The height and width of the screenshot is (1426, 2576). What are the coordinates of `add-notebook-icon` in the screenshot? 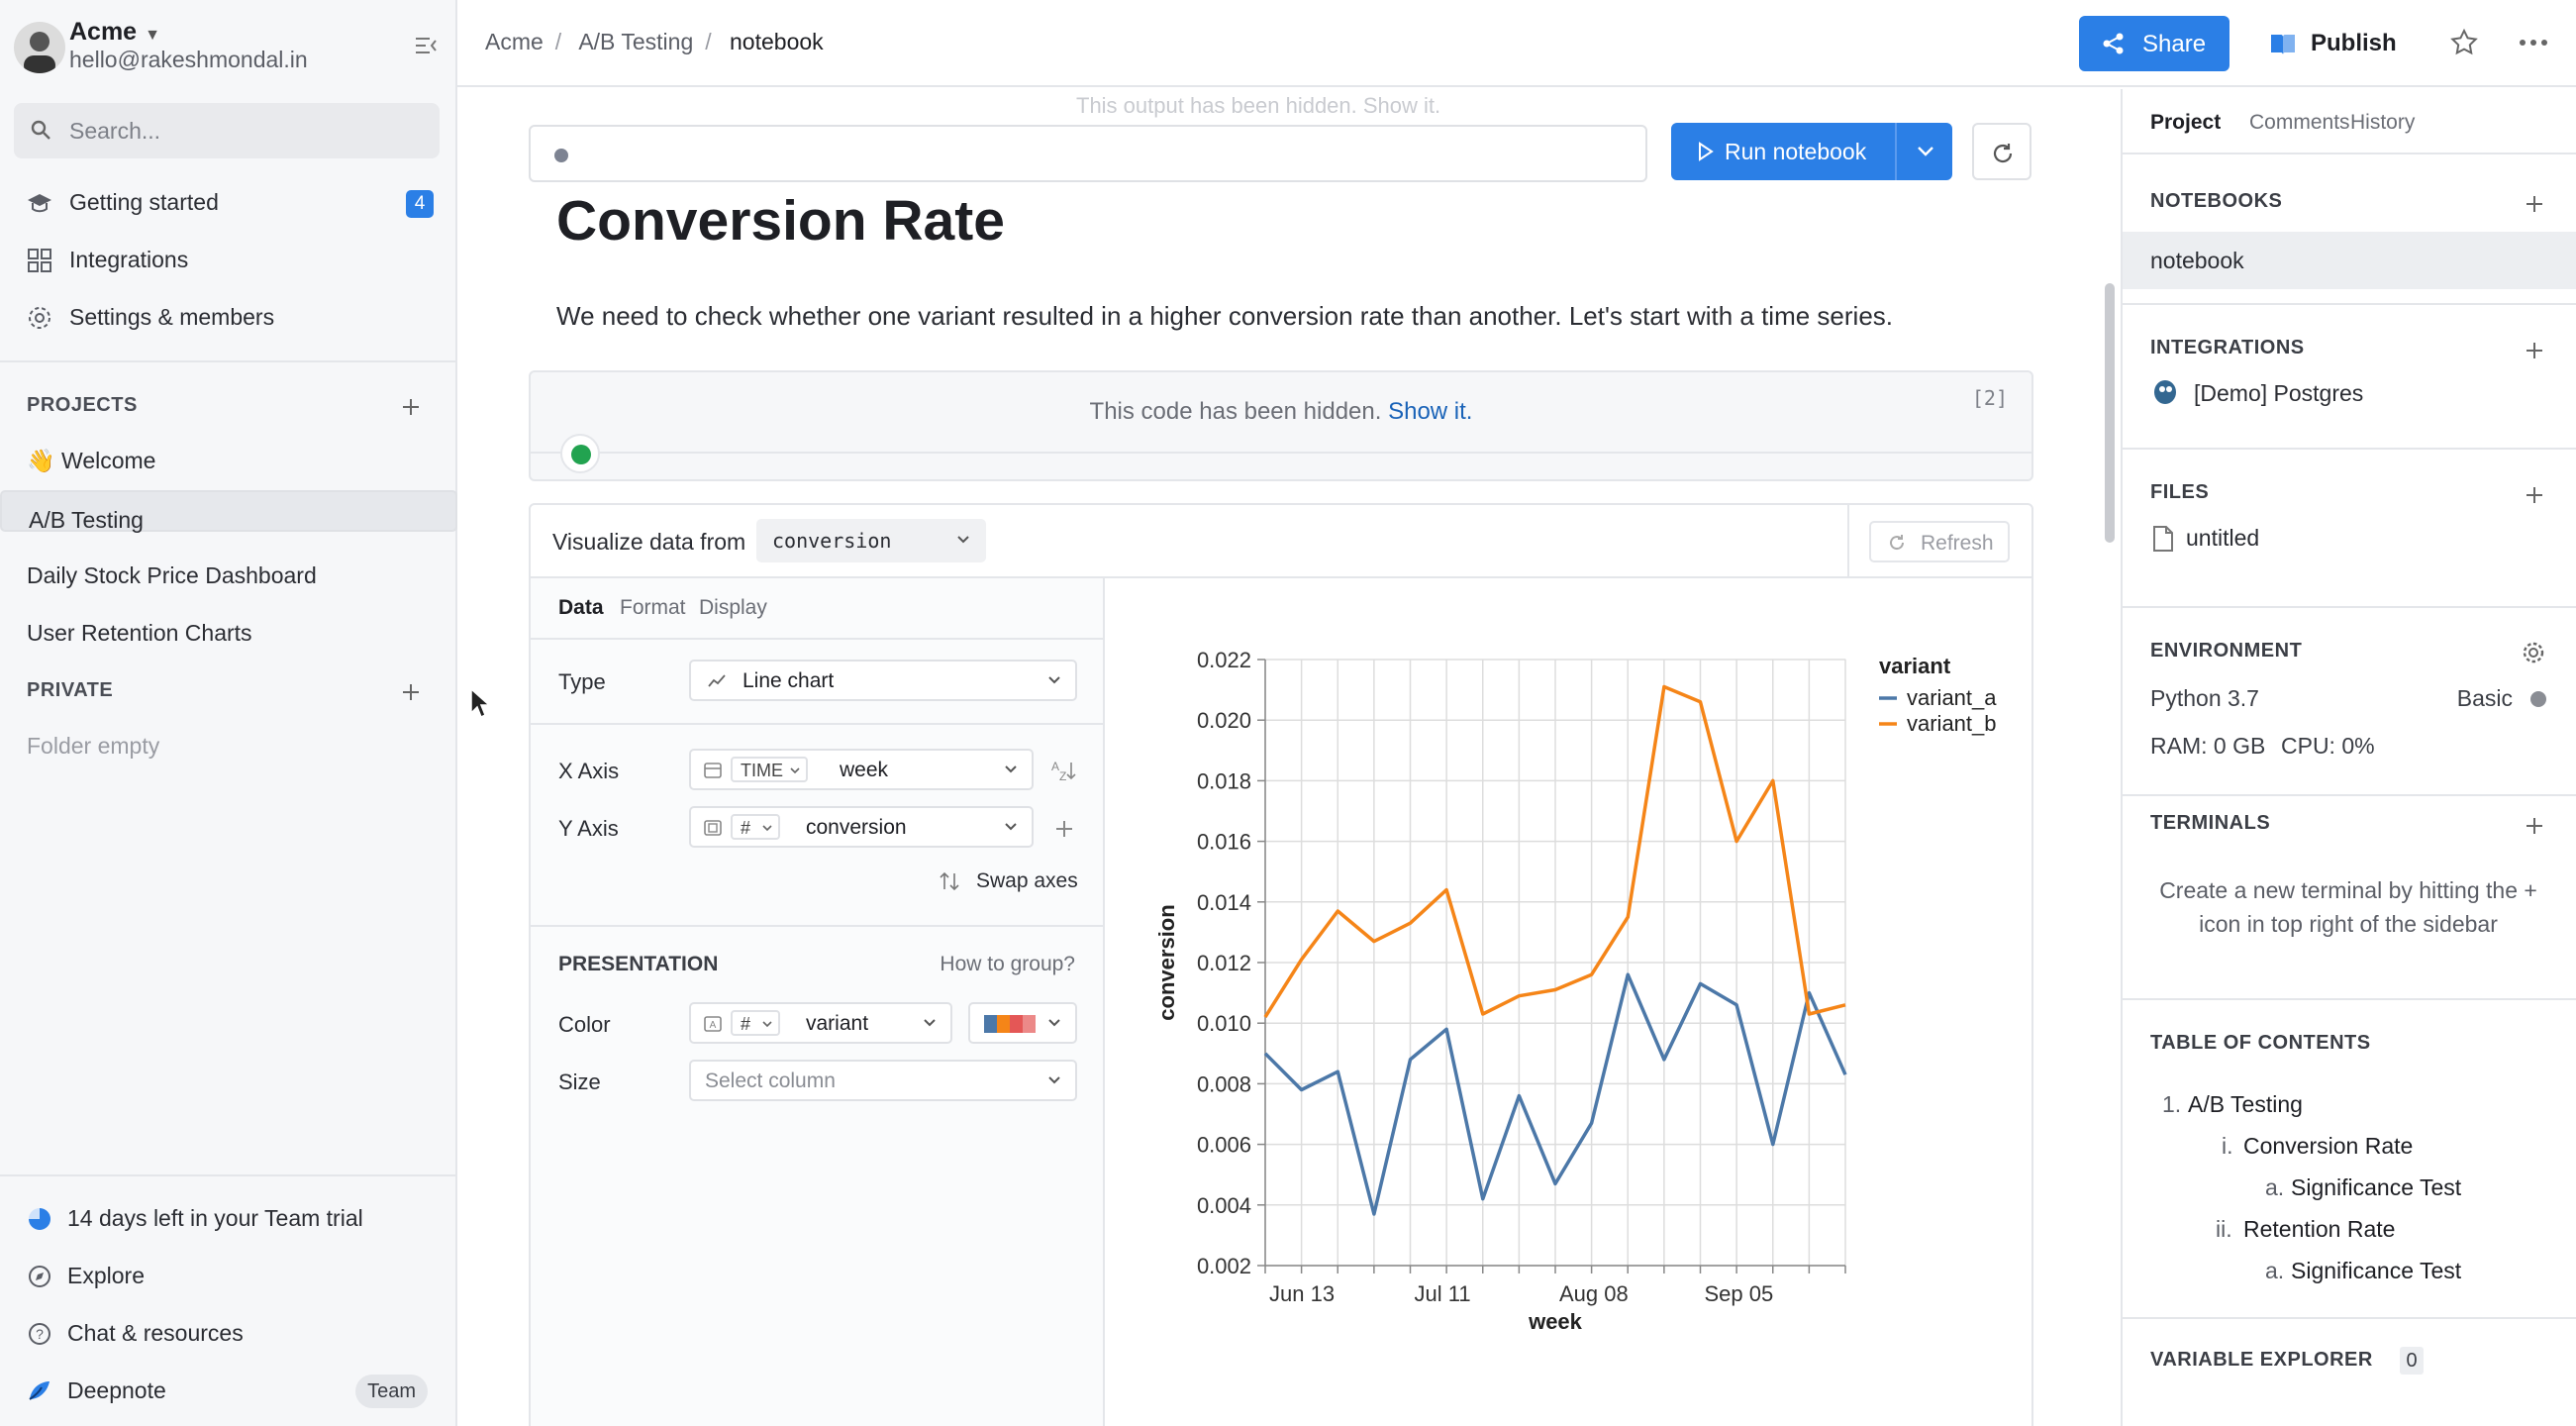 It's located at (2534, 204).